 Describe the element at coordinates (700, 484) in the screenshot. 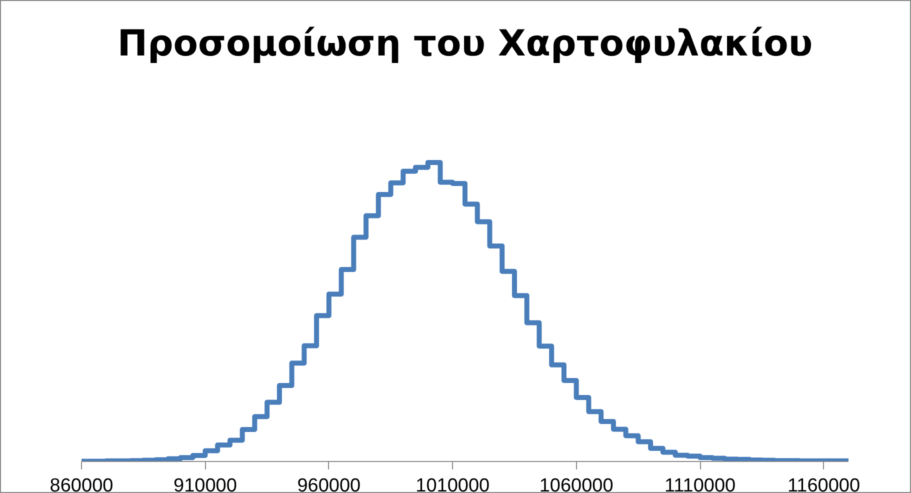

I see `x-tick-label: 1110000` at that location.